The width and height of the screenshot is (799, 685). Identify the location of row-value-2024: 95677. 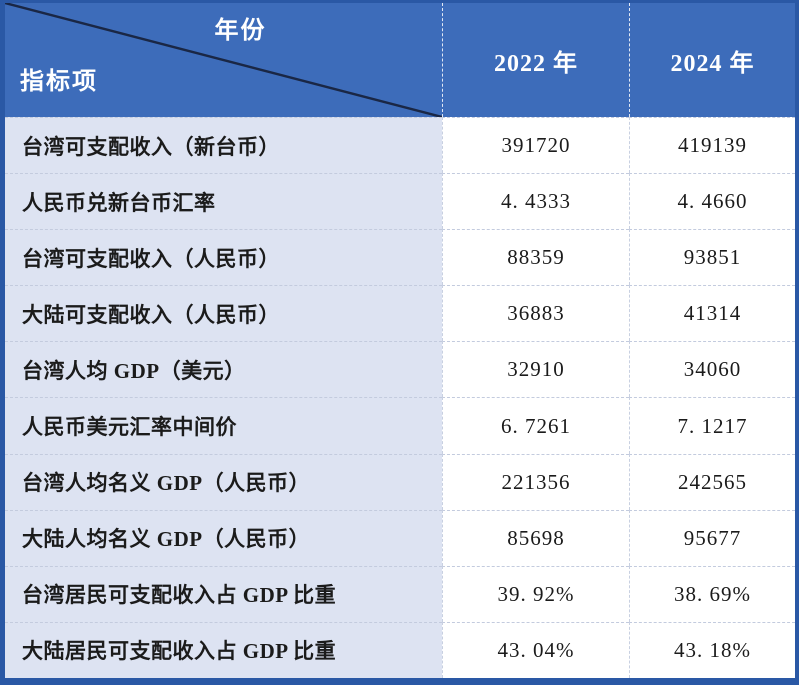
(712, 537).